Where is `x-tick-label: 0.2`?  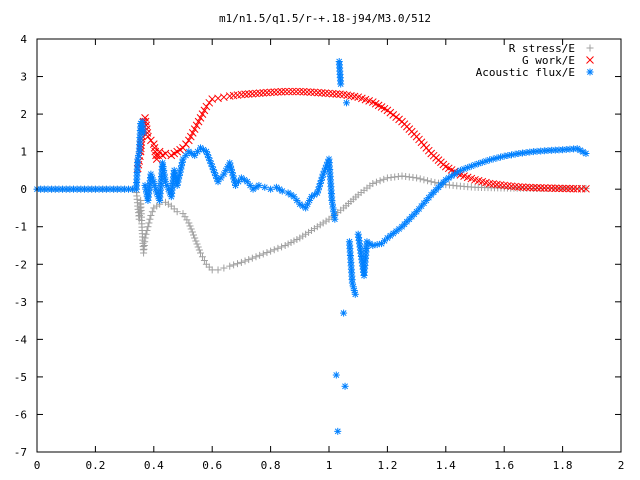
x-tick-label: 0.2 is located at coordinates (95, 465).